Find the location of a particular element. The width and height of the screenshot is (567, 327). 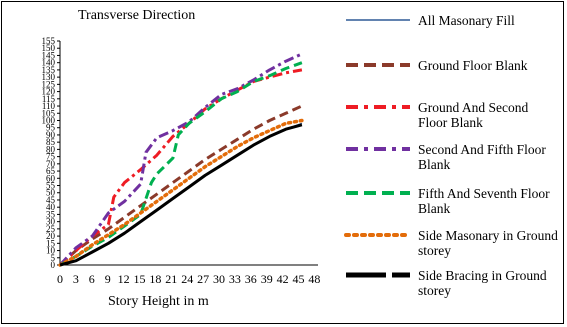

legend-label: Ground And Second Floor Blank is located at coordinates (473, 115).